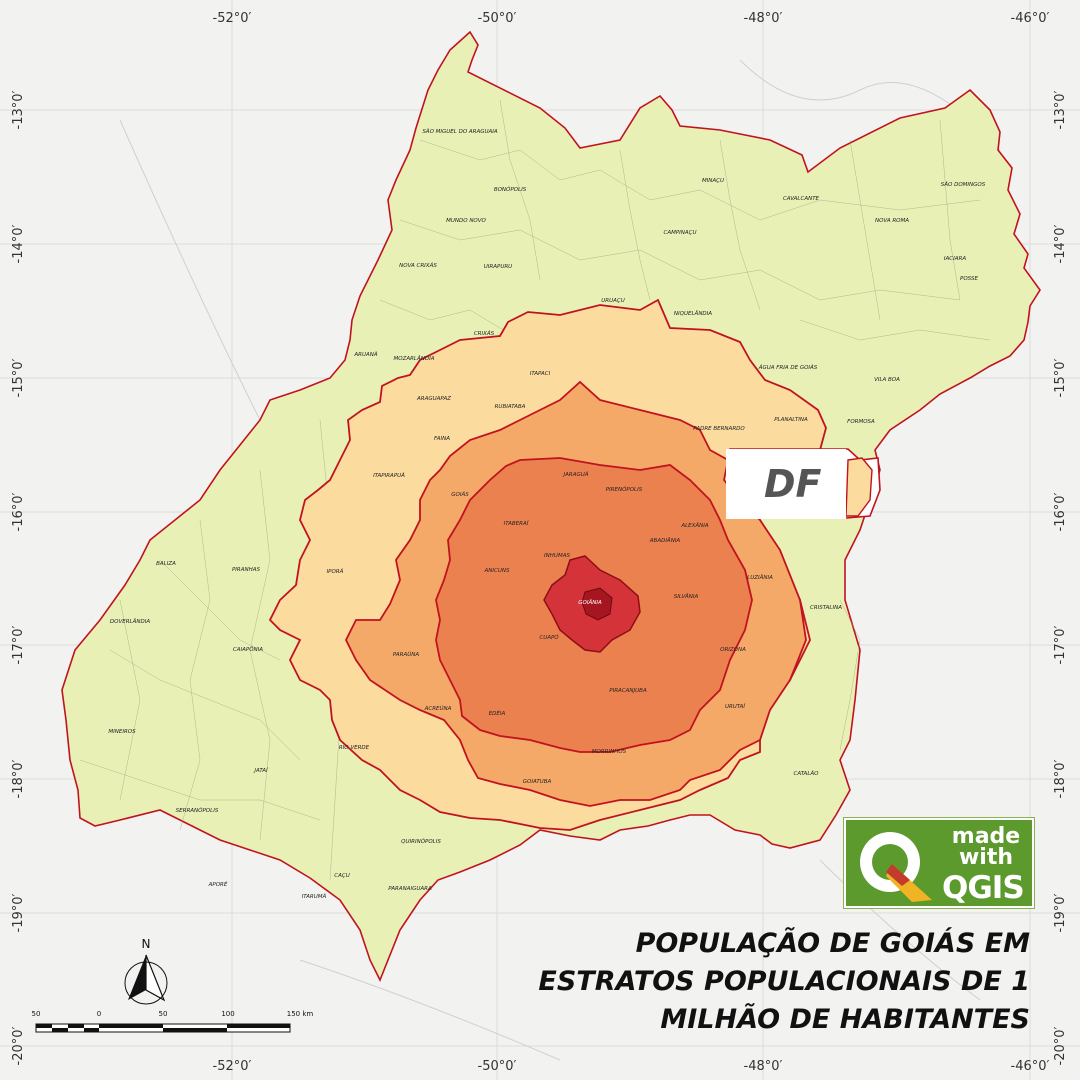 This screenshot has height=1080, width=1080. Describe the element at coordinates (18, 1045) in the screenshot. I see `lat-label-left: -20°0′` at that location.